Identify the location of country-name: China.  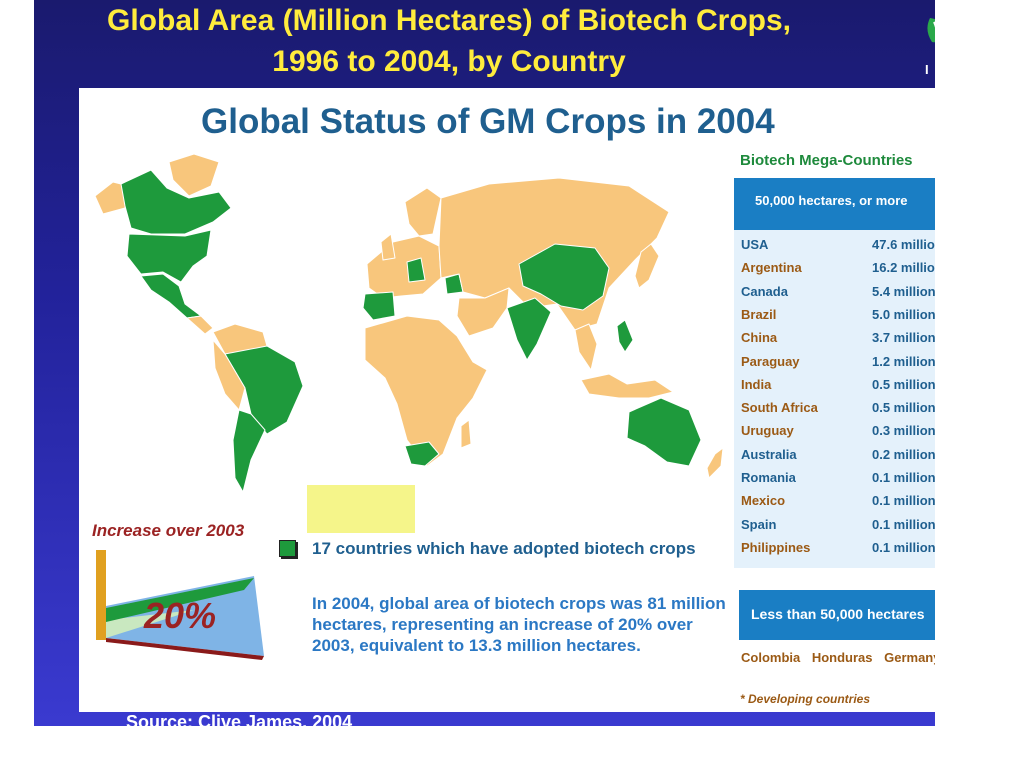
(759, 338).